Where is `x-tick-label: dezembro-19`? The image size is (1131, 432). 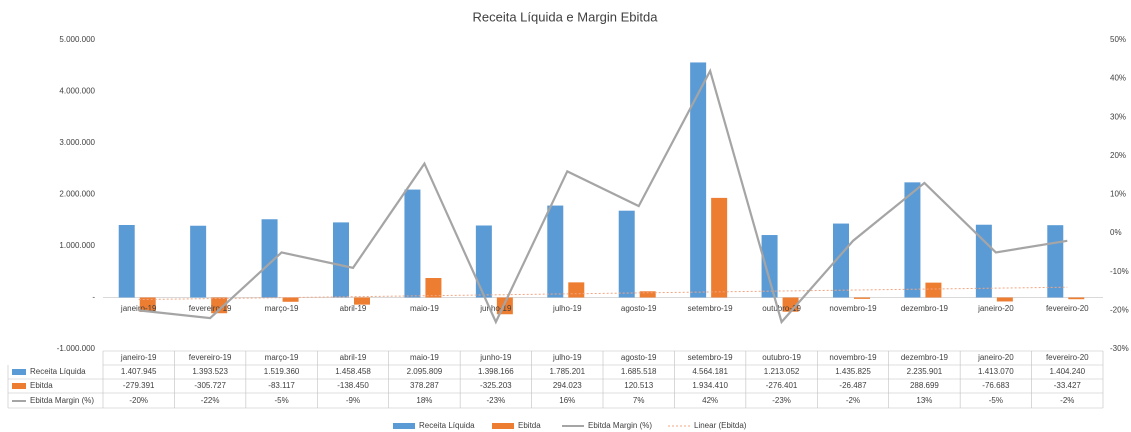
x-tick-label: dezembro-19 is located at coordinates (925, 308).